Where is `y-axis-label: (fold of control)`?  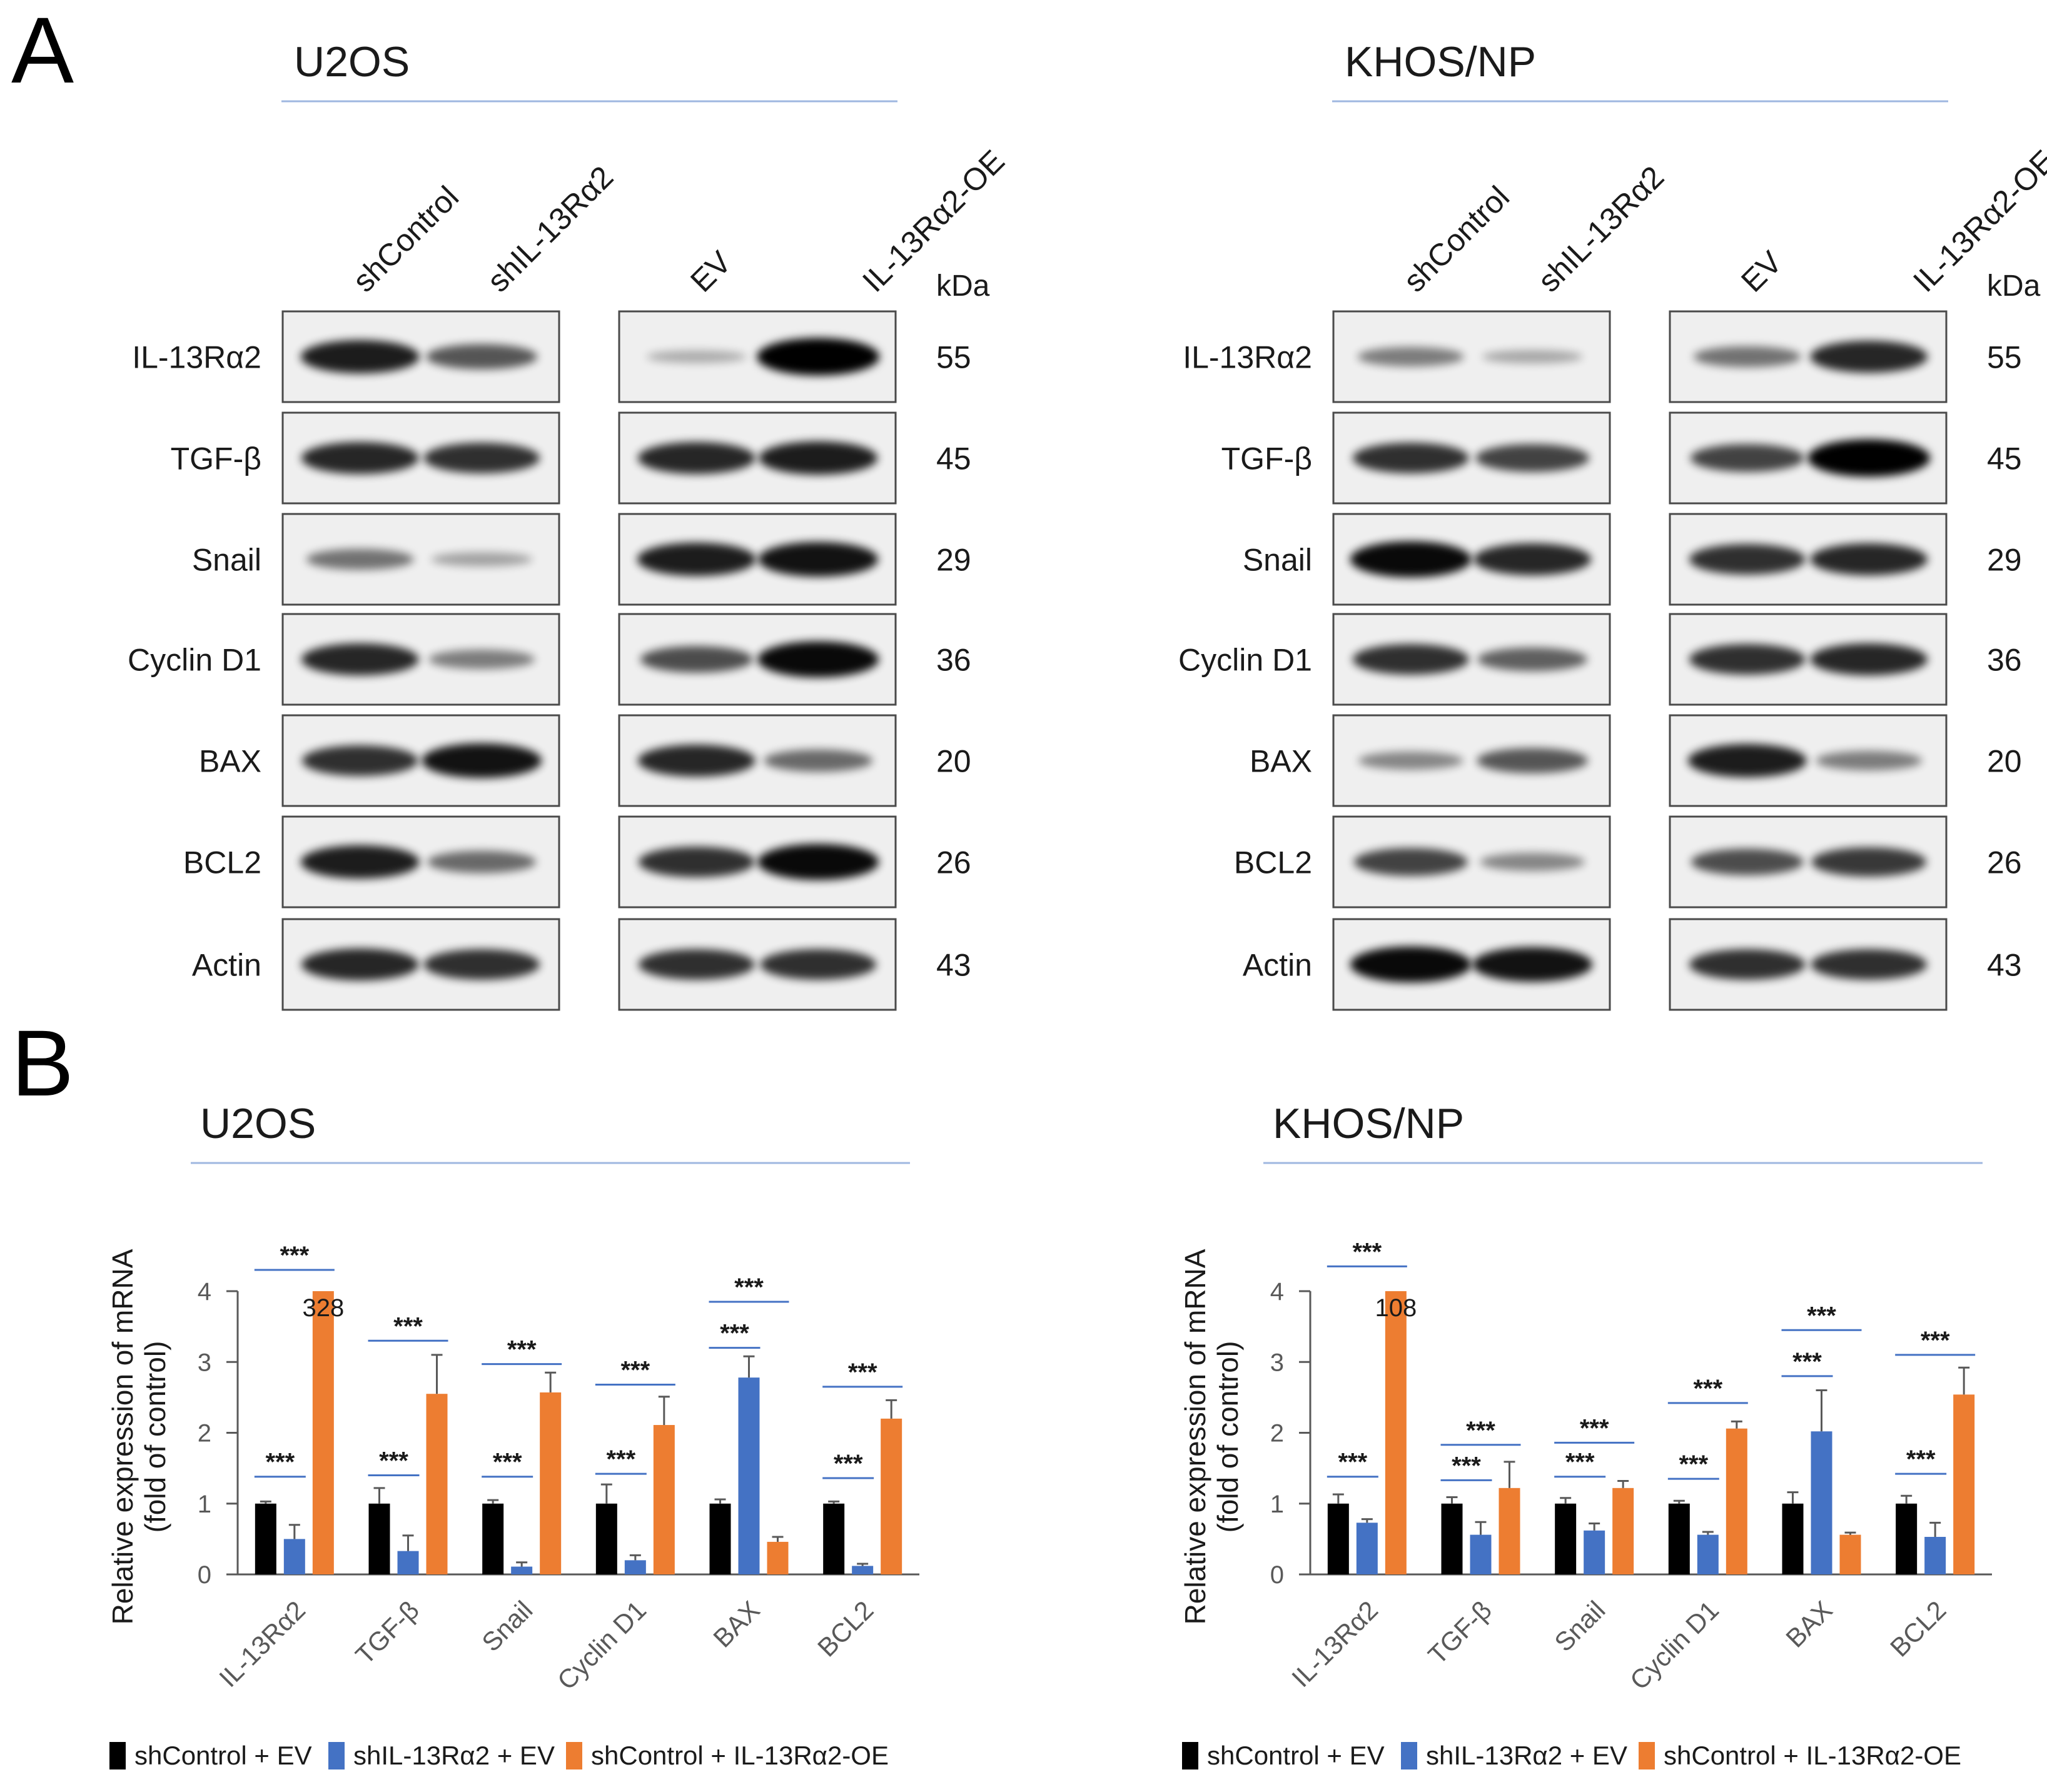
y-axis-label: (fold of control) is located at coordinates (155, 1437).